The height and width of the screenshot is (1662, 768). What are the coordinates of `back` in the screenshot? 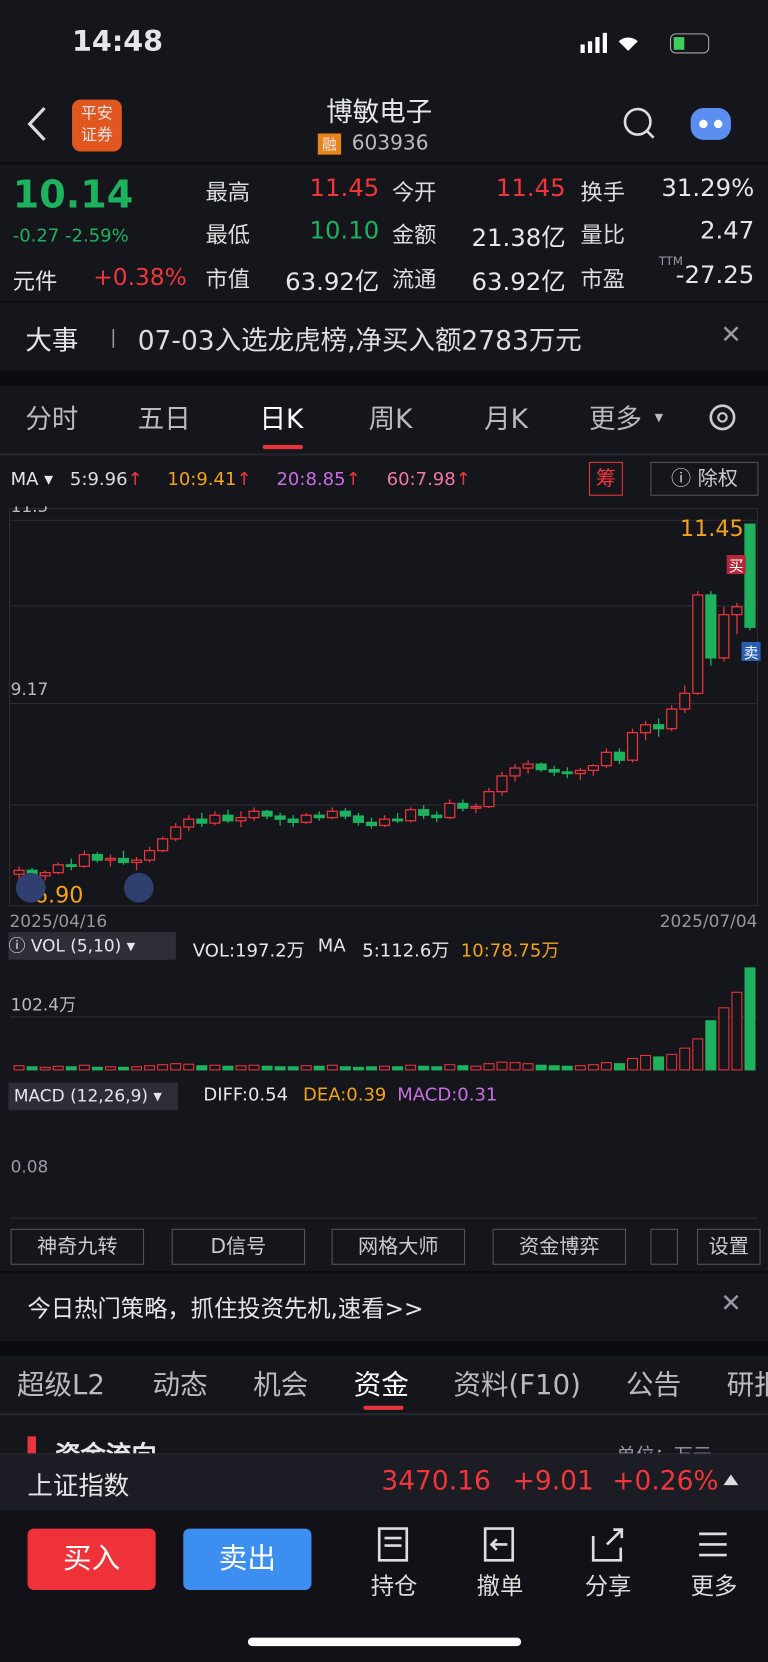 It's located at (37, 125).